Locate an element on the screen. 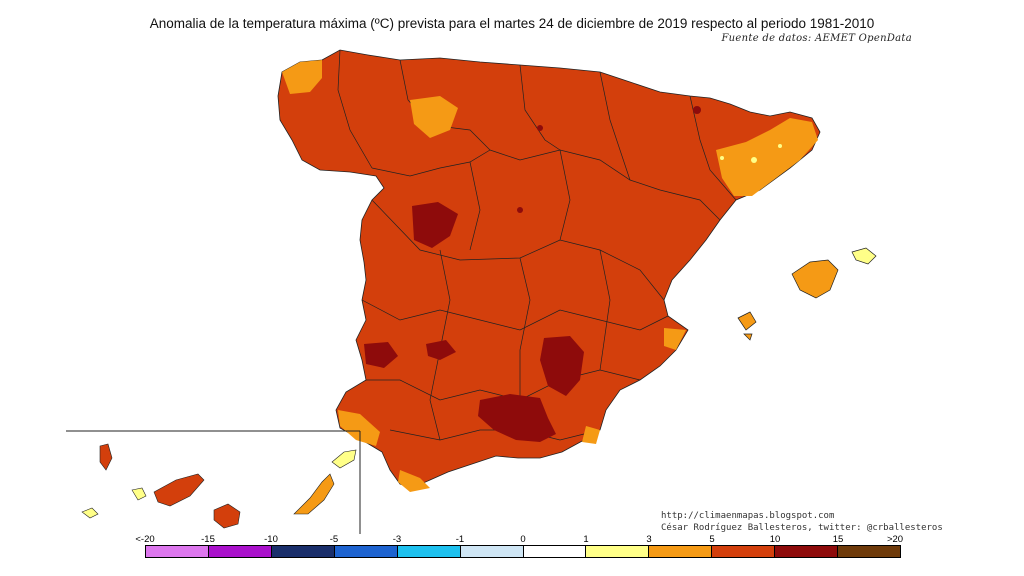 Image resolution: width=1024 pixels, height=576 pixels. legend-label: -5 is located at coordinates (334, 539).